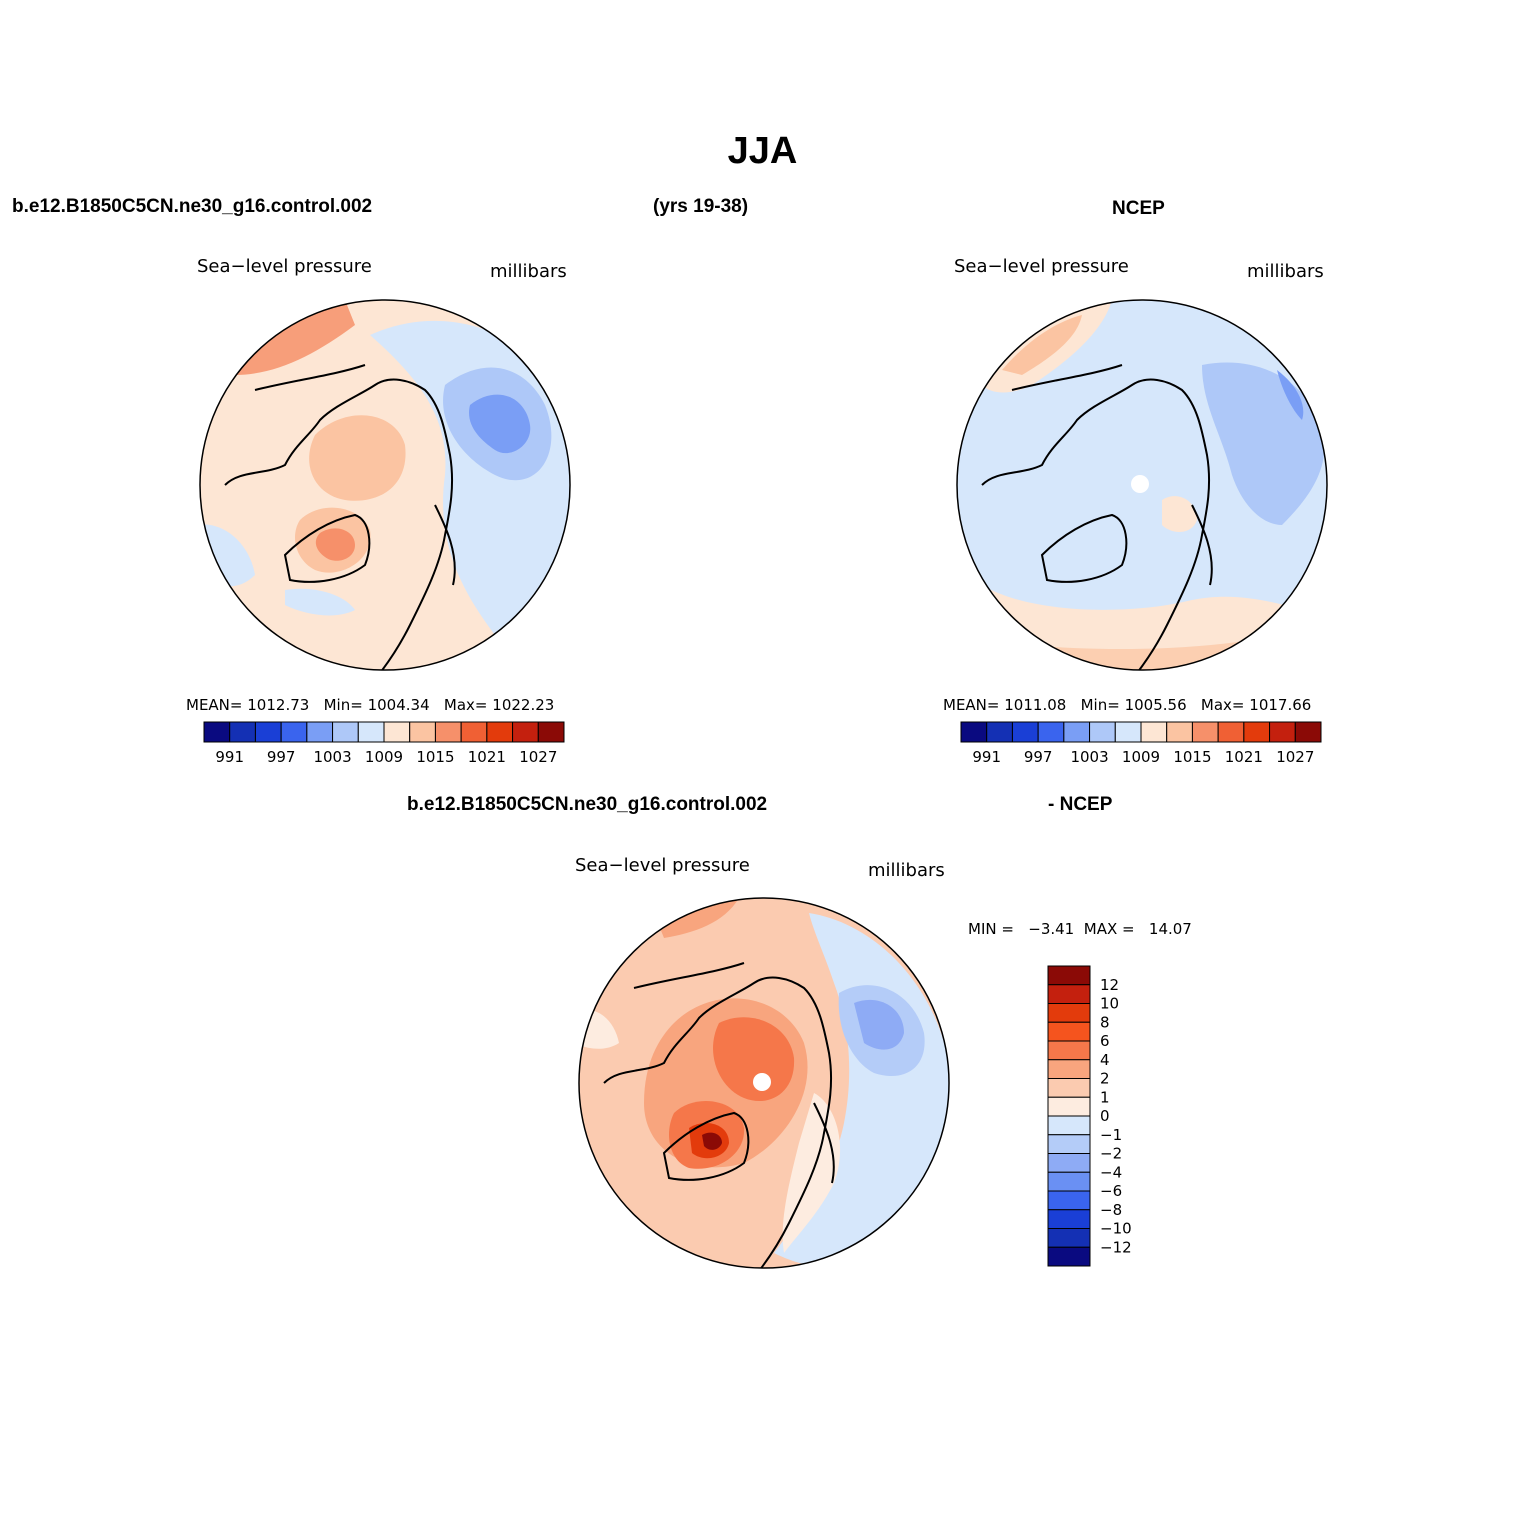  I want to click on max-value: 1017.66, so click(1280, 705).